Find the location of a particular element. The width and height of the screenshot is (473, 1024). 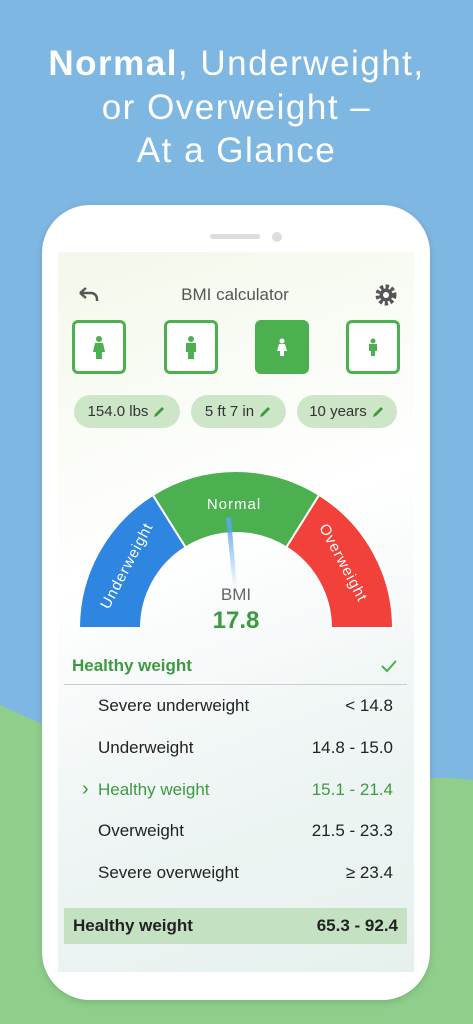

headline-line: Normal, Underweight, is located at coordinates (236, 64).